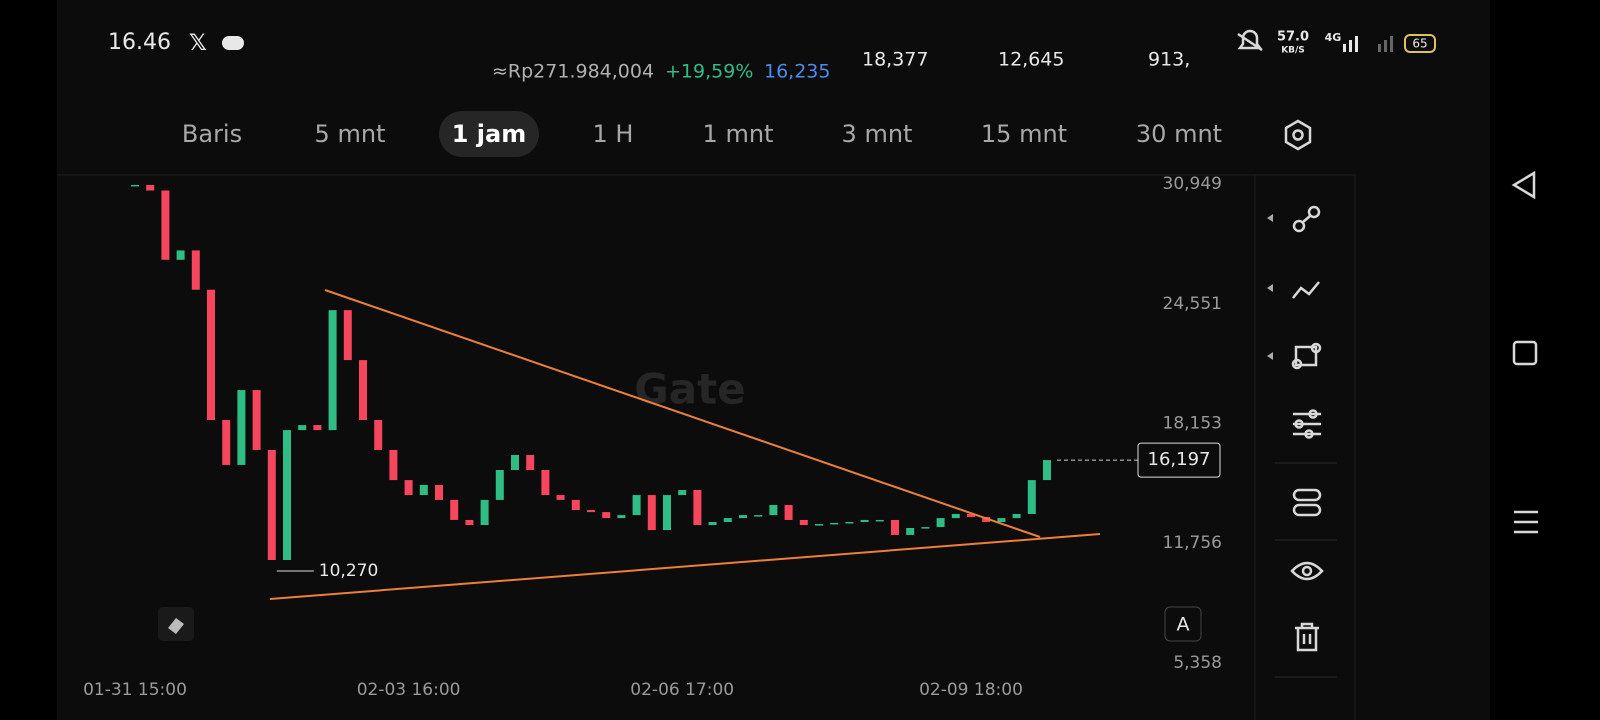 The height and width of the screenshot is (720, 1600). I want to click on tab: 30 mnt, so click(1179, 134).